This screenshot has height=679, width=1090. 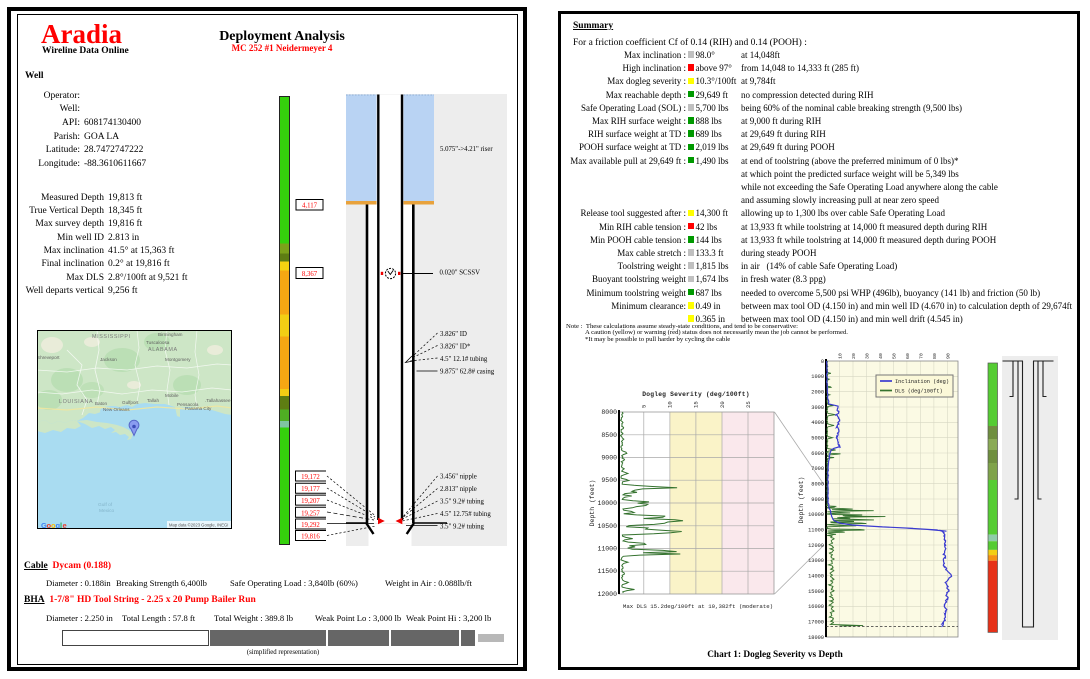 What do you see at coordinates (44, 525) in the screenshot?
I see `svg-text: G` at bounding box center [44, 525].